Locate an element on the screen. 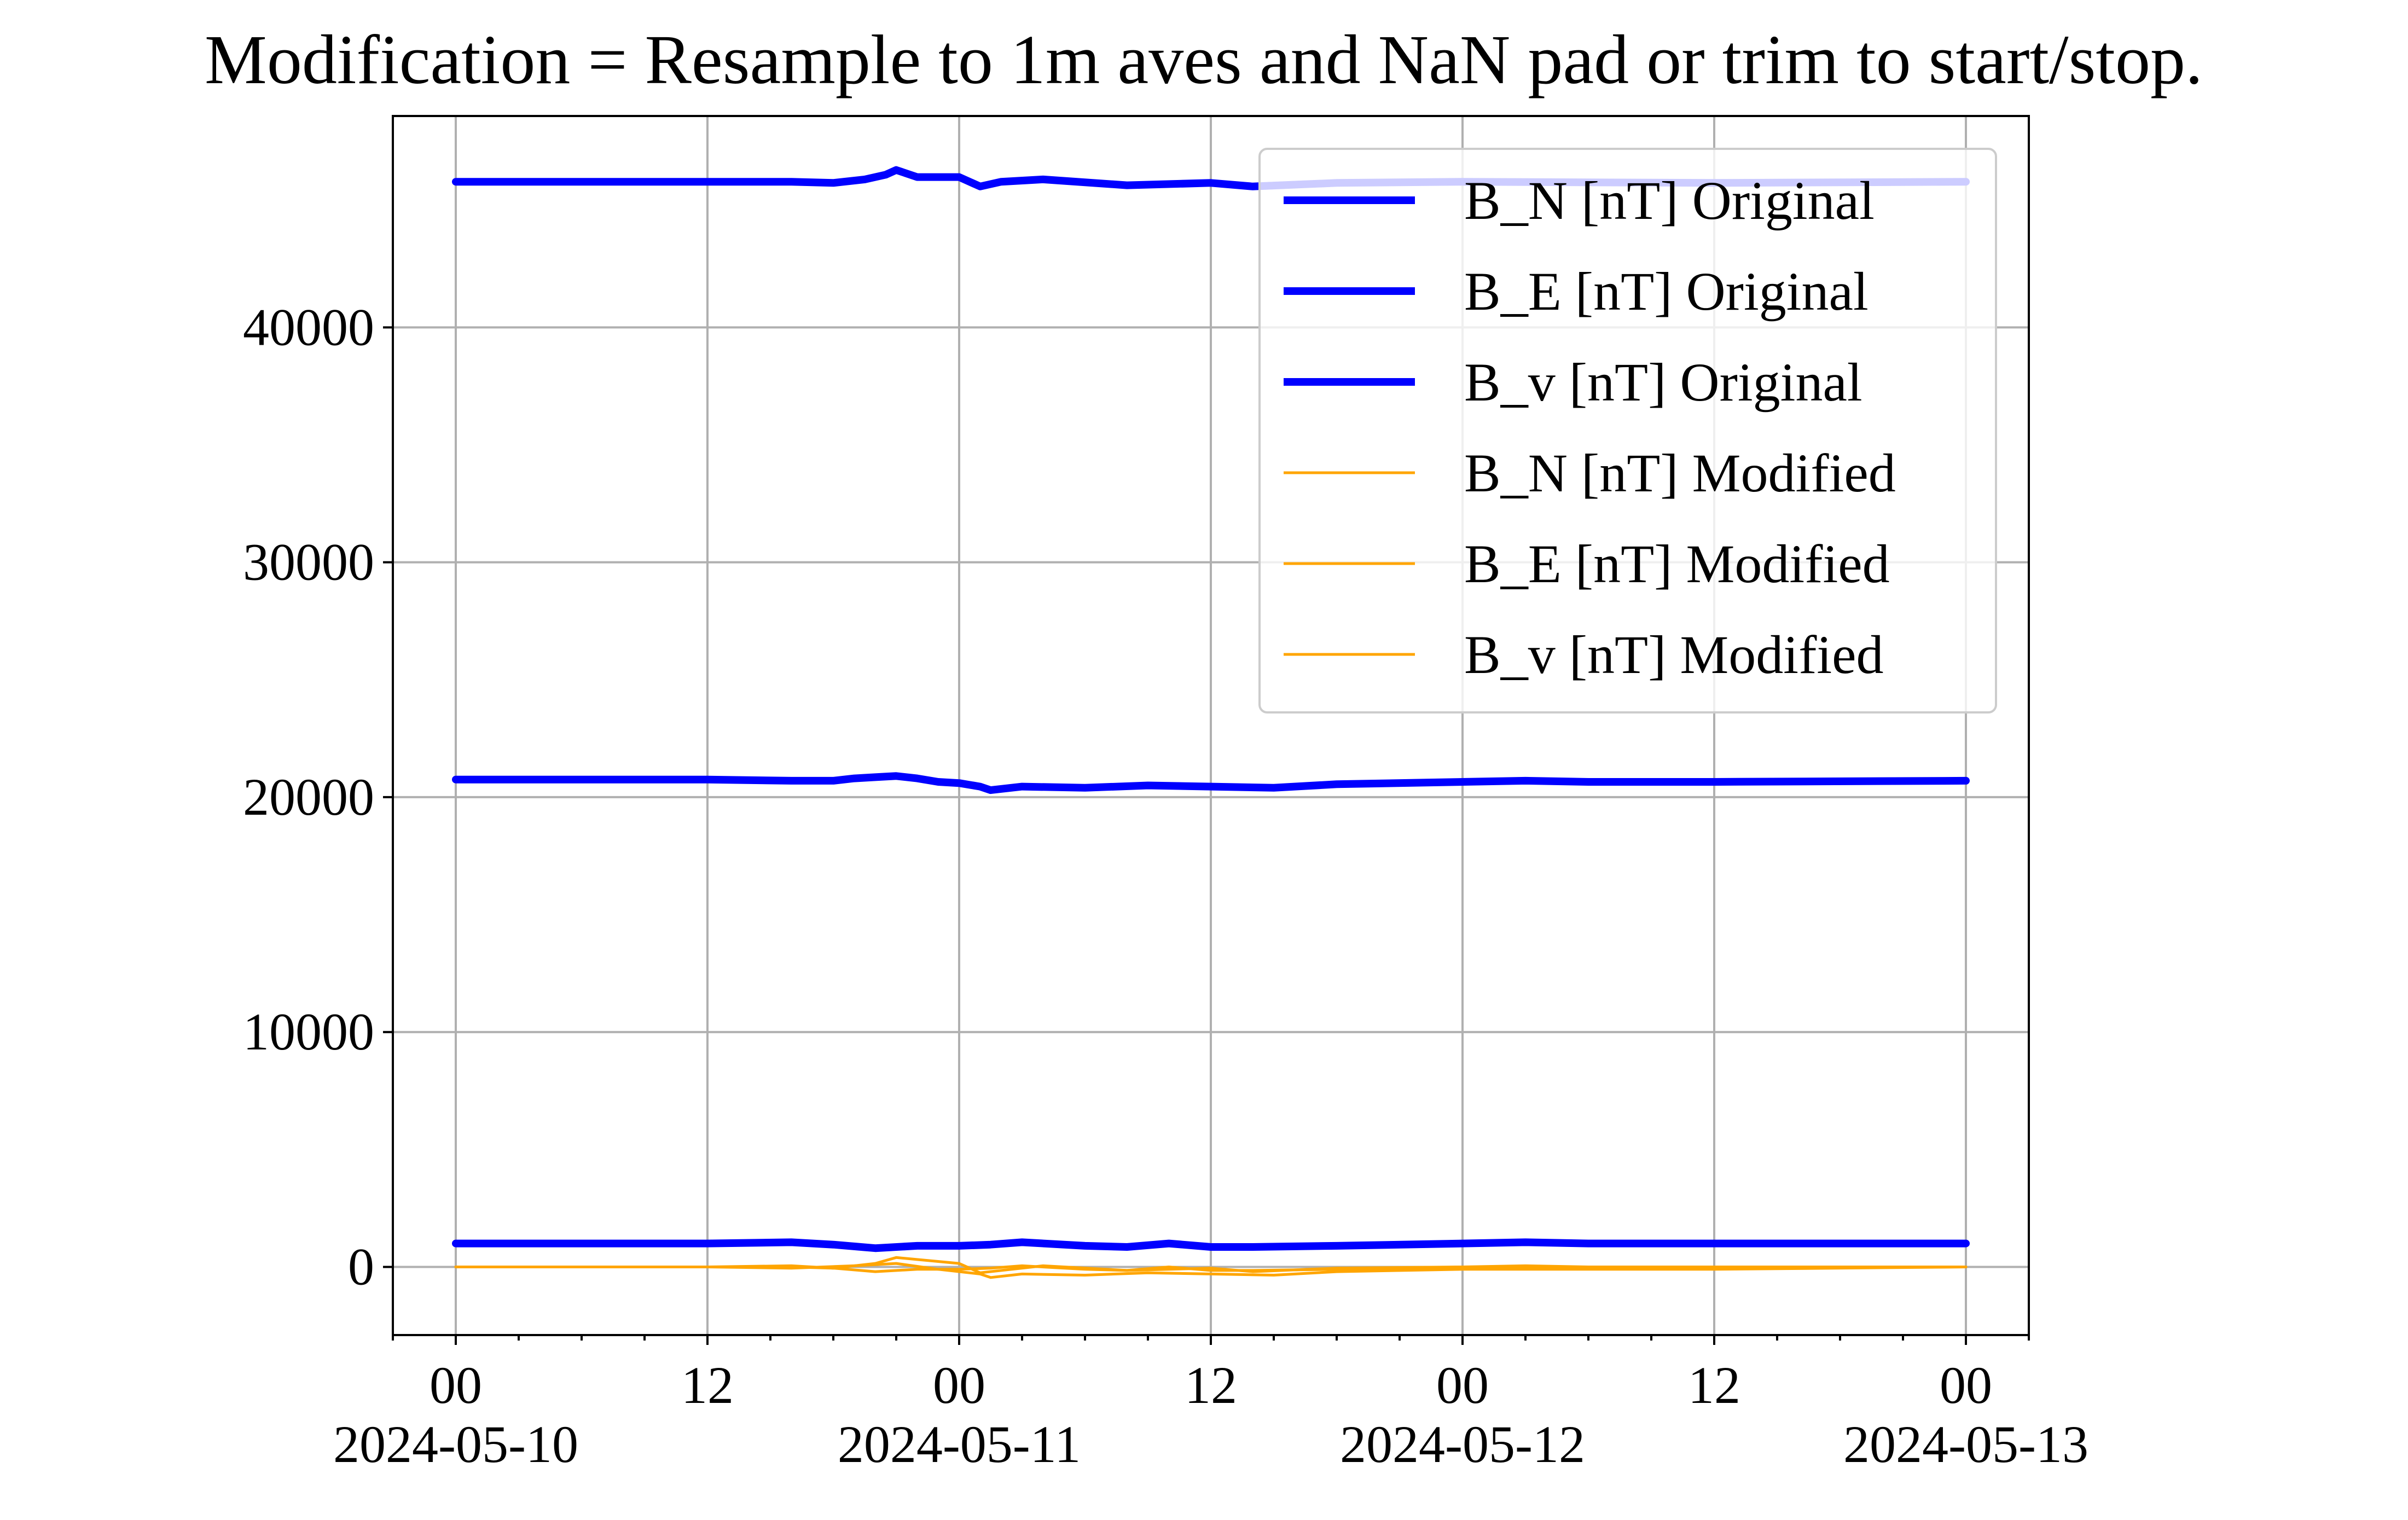  y-tick-label: 0 is located at coordinates (361, 1267).